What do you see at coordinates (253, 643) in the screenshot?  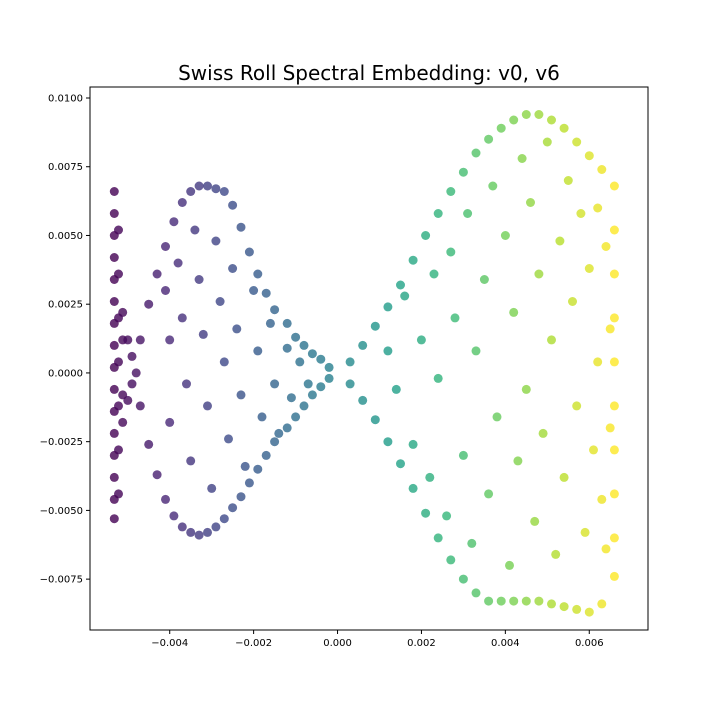 I see `x-tick-label: −0.002` at bounding box center [253, 643].